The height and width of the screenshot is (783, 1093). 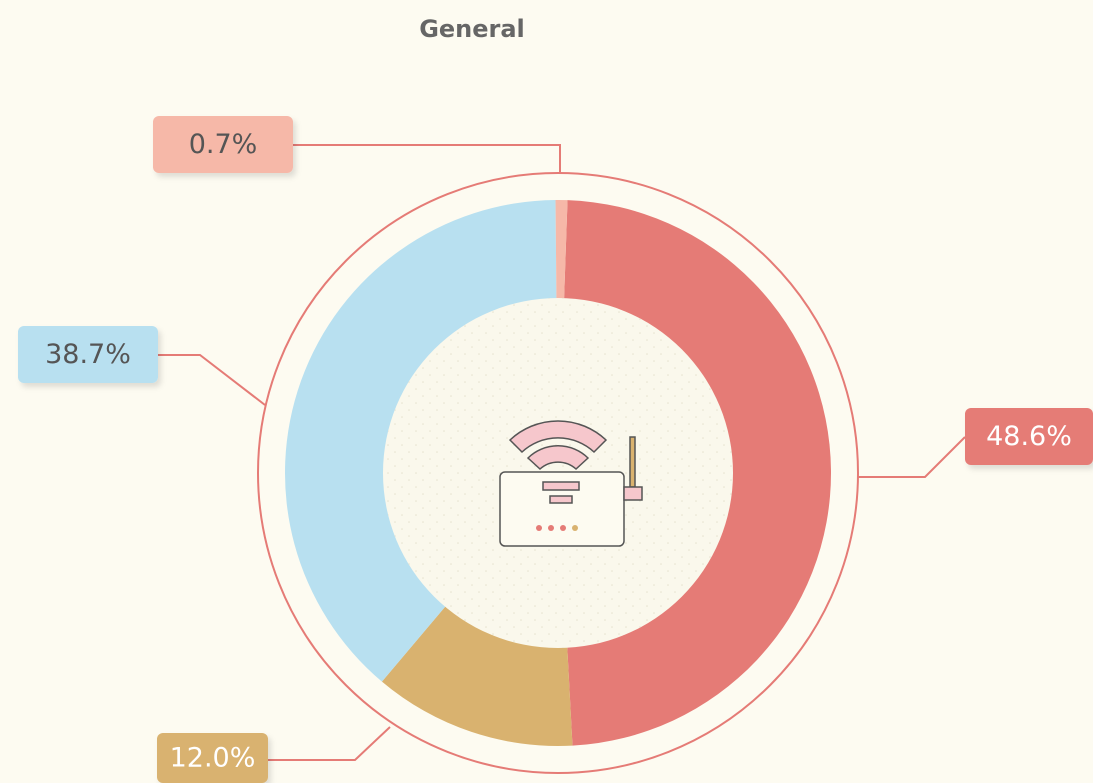 What do you see at coordinates (571, 483) in the screenshot?
I see `router-icon` at bounding box center [571, 483].